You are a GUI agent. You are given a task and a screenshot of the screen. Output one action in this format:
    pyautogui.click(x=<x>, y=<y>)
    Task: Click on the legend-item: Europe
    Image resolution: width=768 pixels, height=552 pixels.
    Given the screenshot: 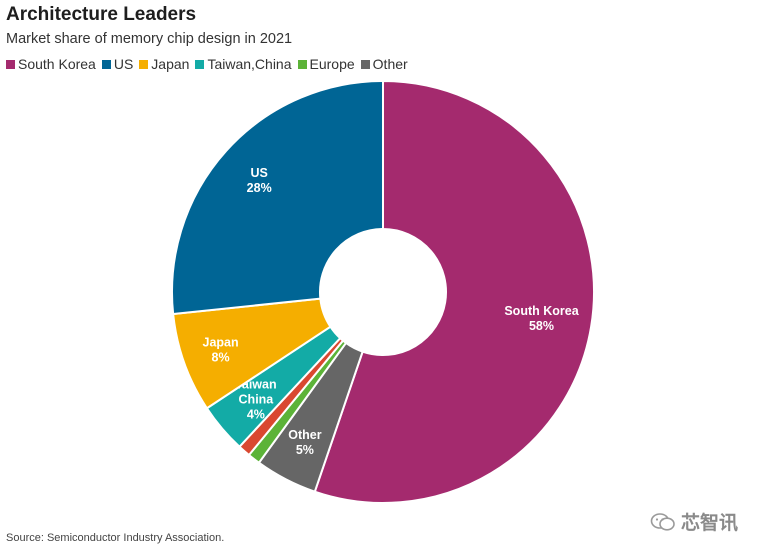 What is the action you would take?
    pyautogui.click(x=326, y=64)
    